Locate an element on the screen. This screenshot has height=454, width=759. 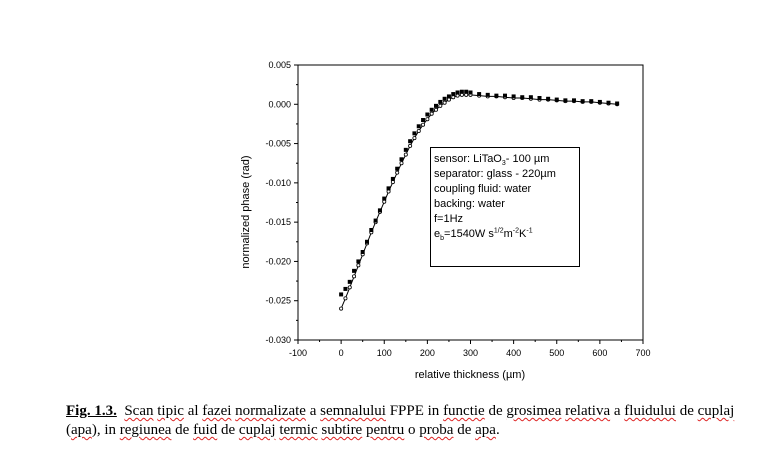
y-tick-label: 0.005 is located at coordinates (279, 65).